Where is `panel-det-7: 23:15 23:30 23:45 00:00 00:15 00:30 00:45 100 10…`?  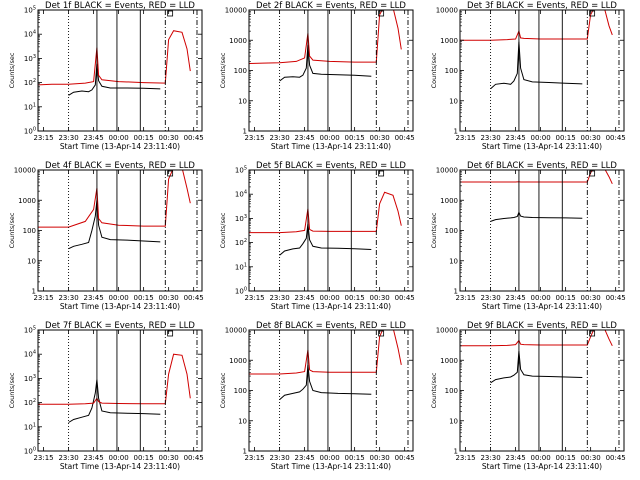
panel-det-7: 23:15 23:30 23:45 00:00 00:15 00:30 00:45 100 10… is located at coordinates (106, 396).